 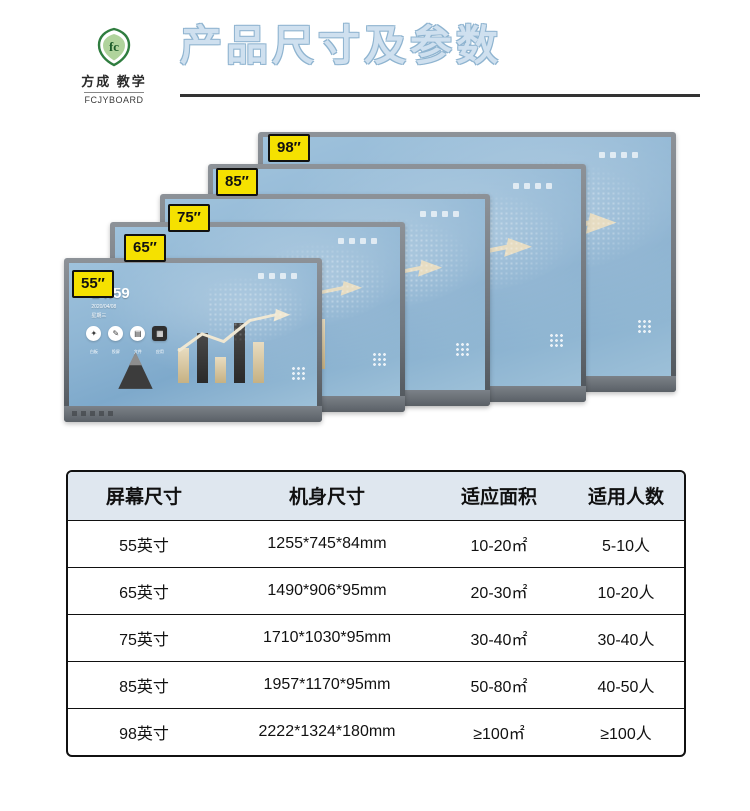 I want to click on page-title: 产品尺寸及参数, so click(x=341, y=45).